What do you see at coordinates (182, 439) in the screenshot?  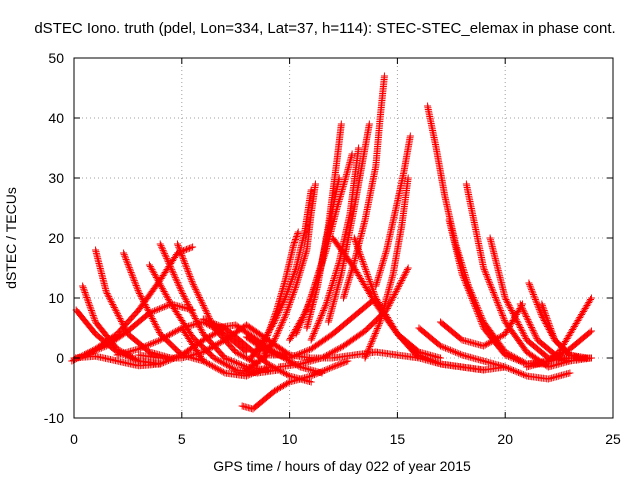 I see `x-tick-label: 5` at bounding box center [182, 439].